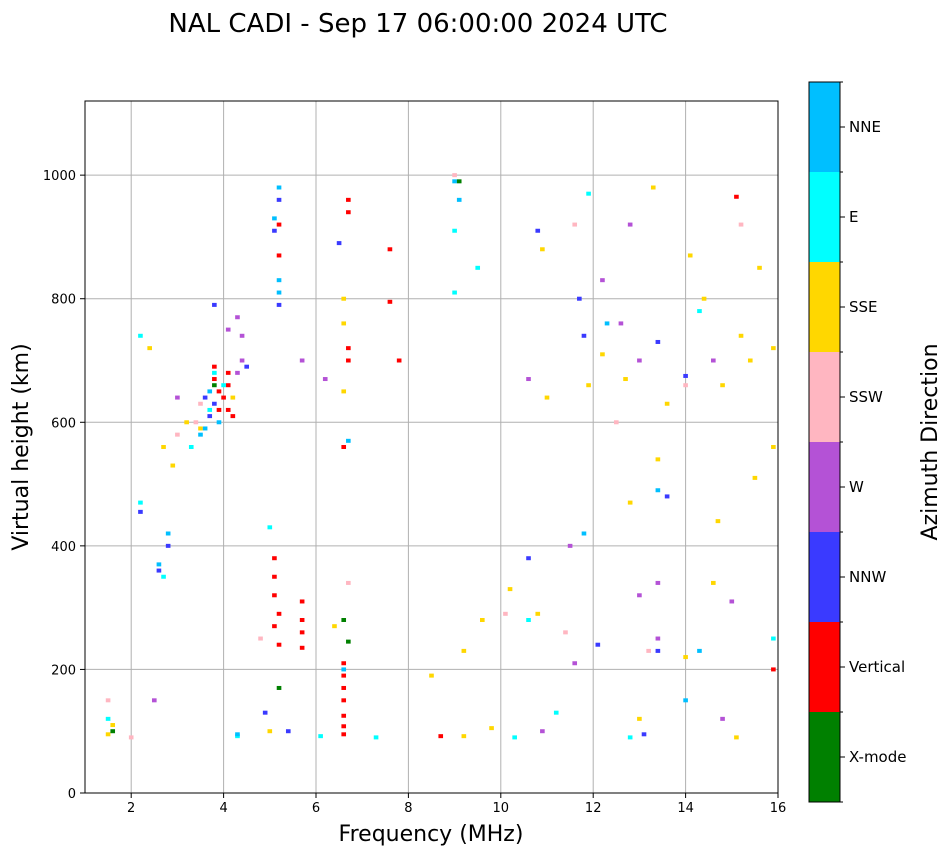  I want to click on colorbar-label-nne: NNE, so click(865, 127).